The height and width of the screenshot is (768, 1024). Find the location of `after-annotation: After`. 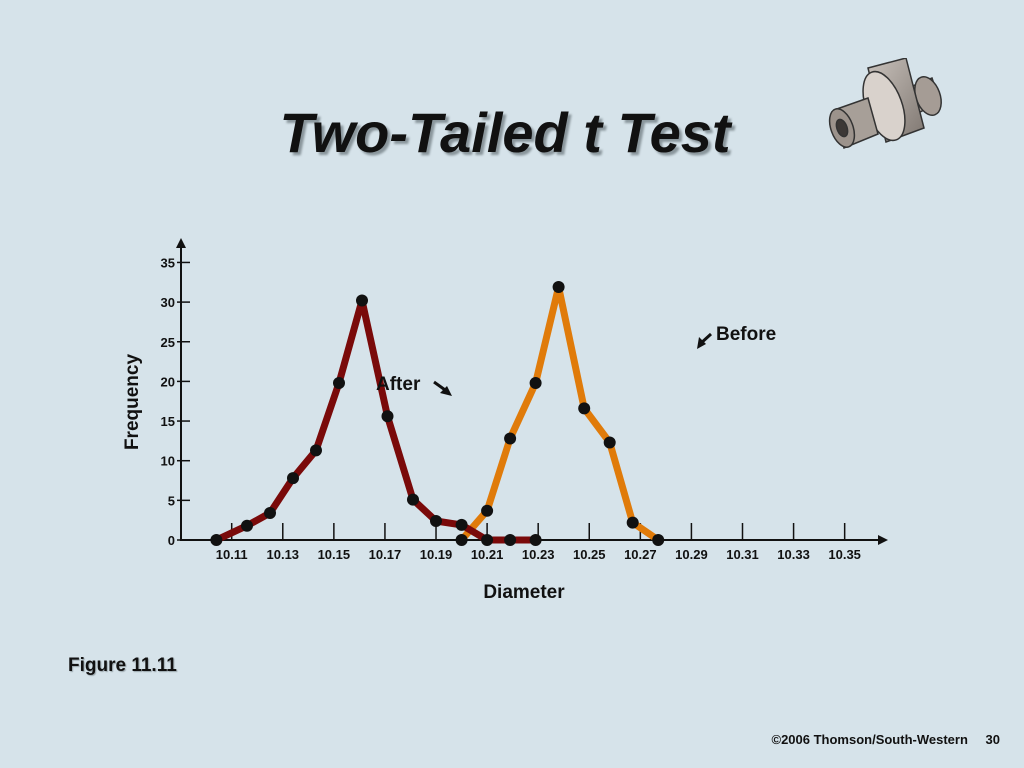

after-annotation: After is located at coordinates (414, 385).